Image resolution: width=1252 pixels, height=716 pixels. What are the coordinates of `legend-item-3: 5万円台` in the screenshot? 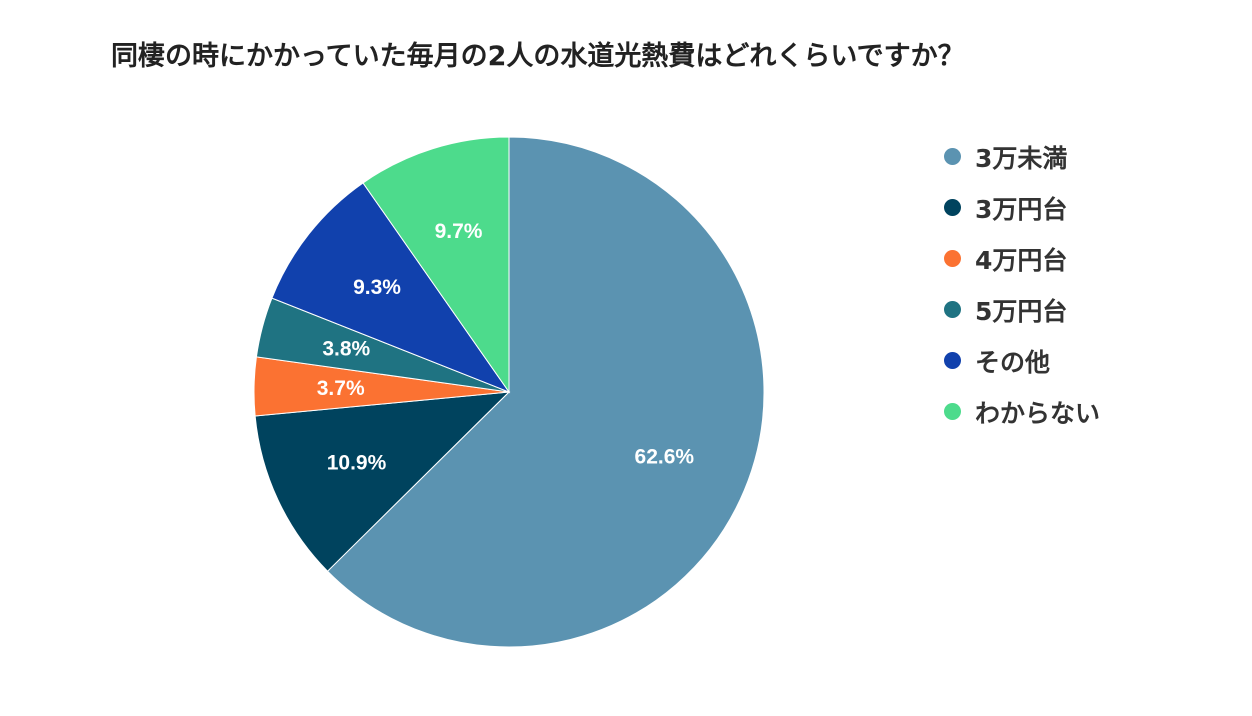 It's located at (1022, 309).